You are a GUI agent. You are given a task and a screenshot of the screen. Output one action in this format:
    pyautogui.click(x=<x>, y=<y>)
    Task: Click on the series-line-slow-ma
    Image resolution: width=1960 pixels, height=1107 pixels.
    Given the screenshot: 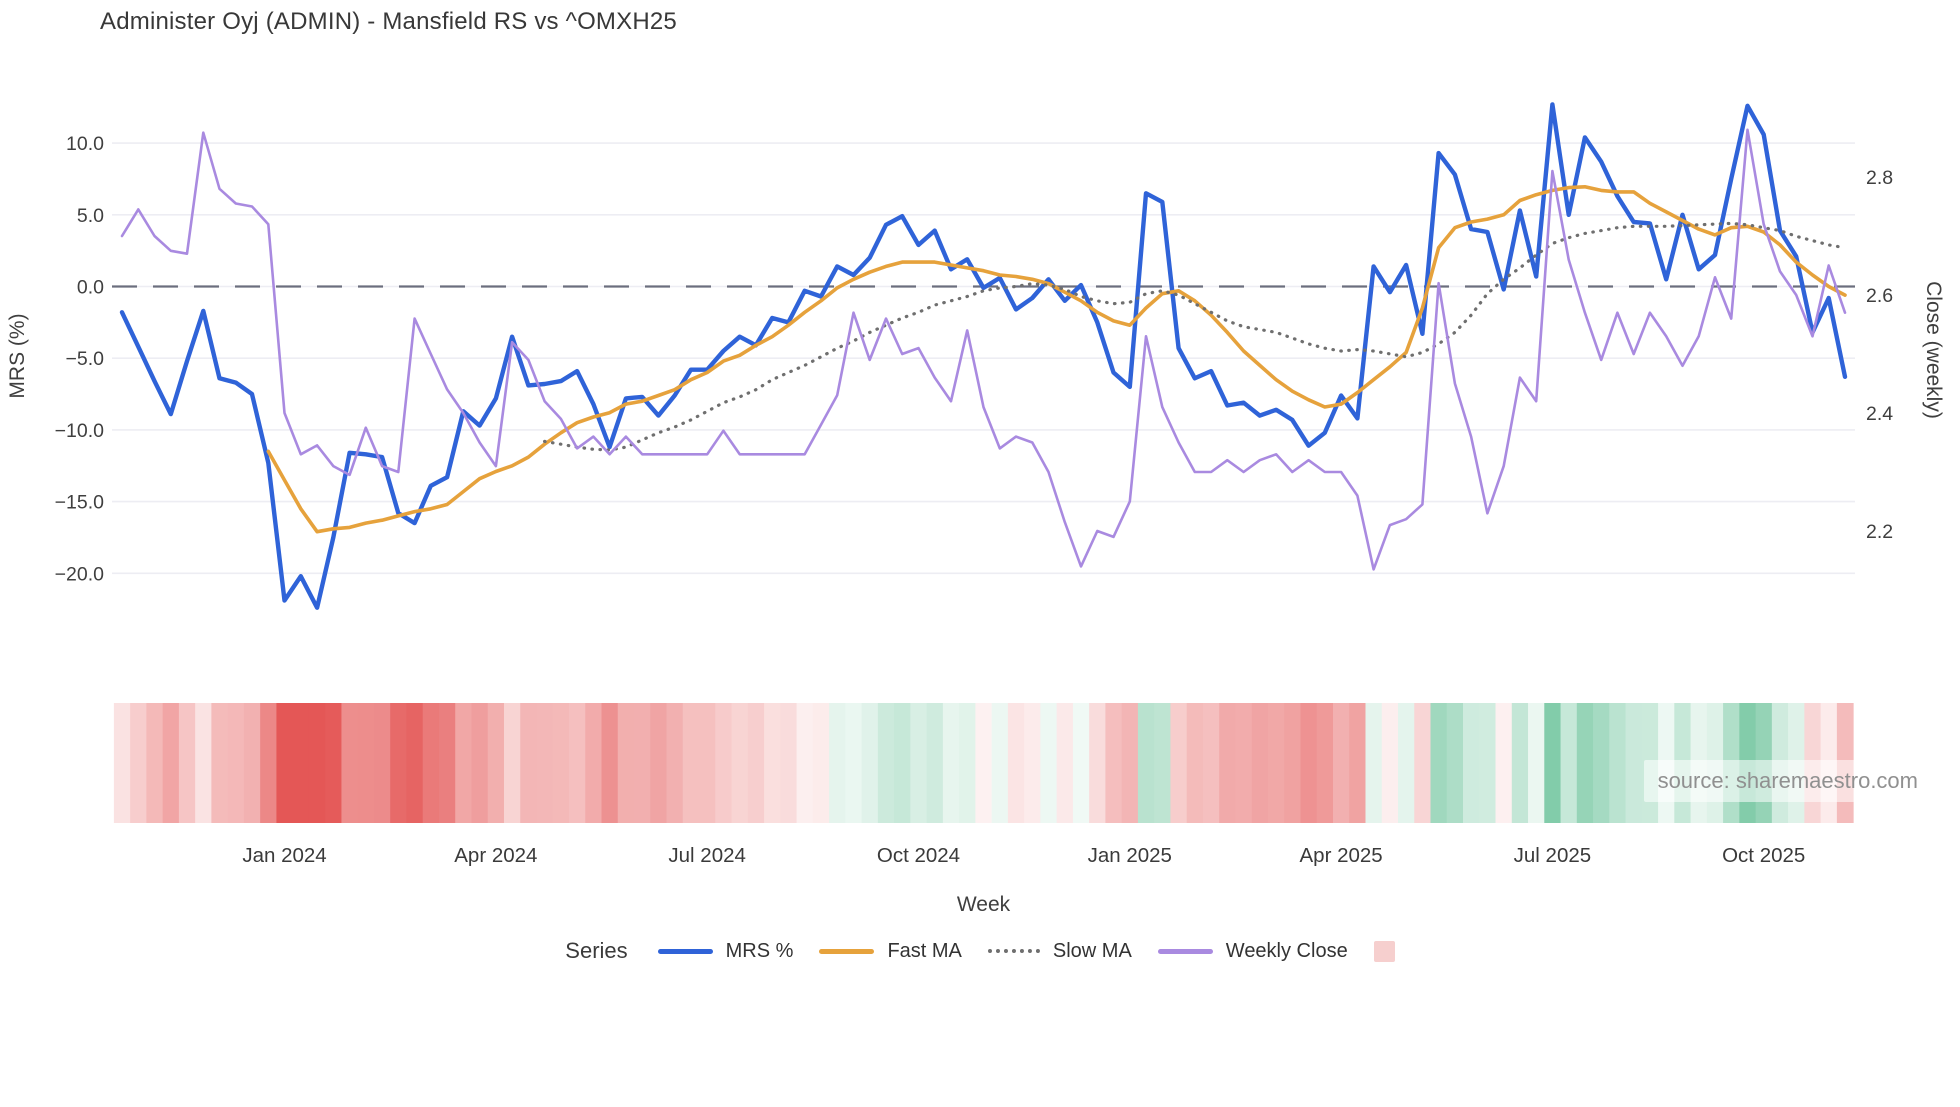 What is the action you would take?
    pyautogui.click(x=1195, y=336)
    